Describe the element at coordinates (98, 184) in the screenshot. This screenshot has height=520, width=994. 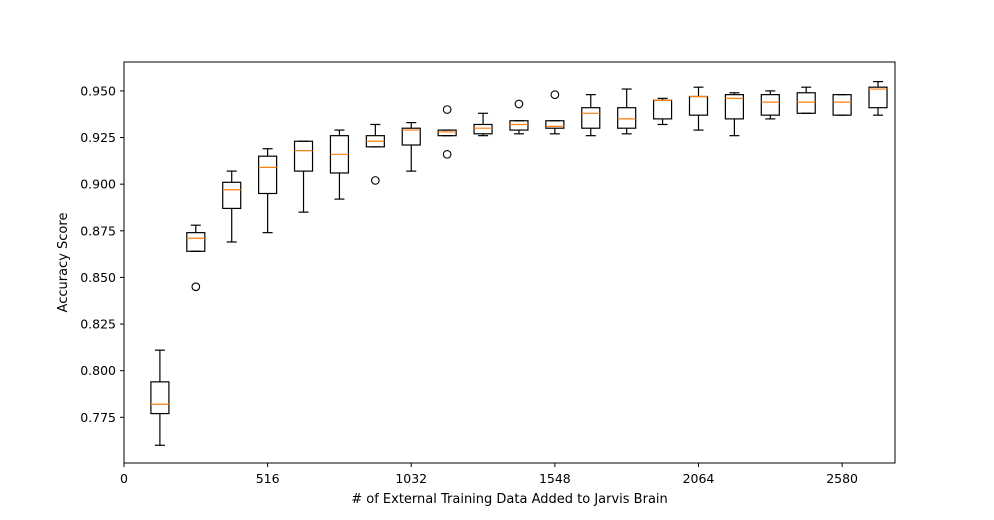
I see `y-tick-label: 0.900` at that location.